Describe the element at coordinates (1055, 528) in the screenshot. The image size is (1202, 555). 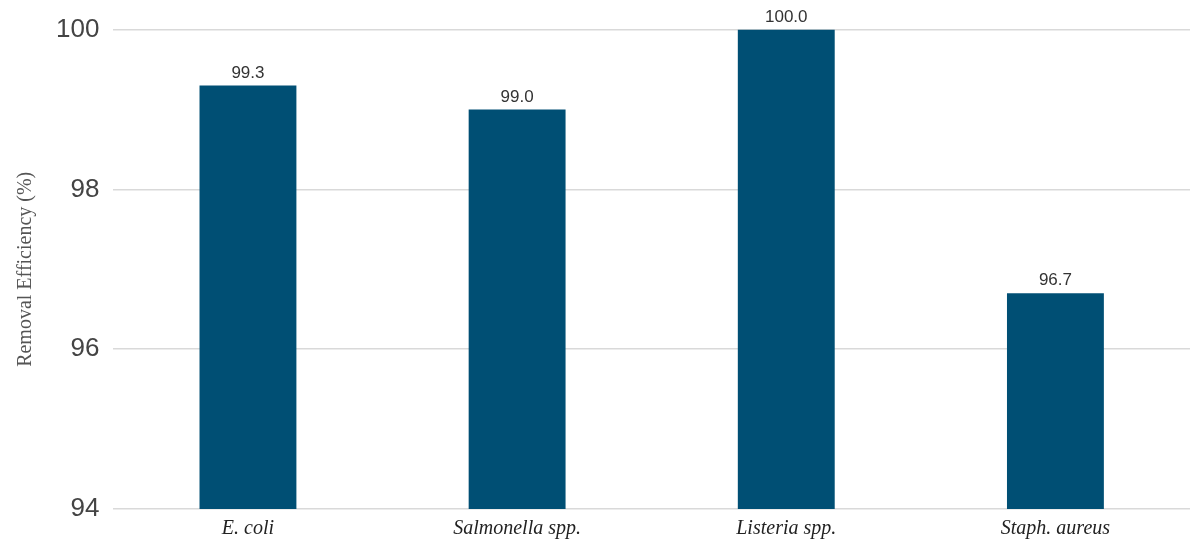
I see `x-tick-label: Staph. aureus` at that location.